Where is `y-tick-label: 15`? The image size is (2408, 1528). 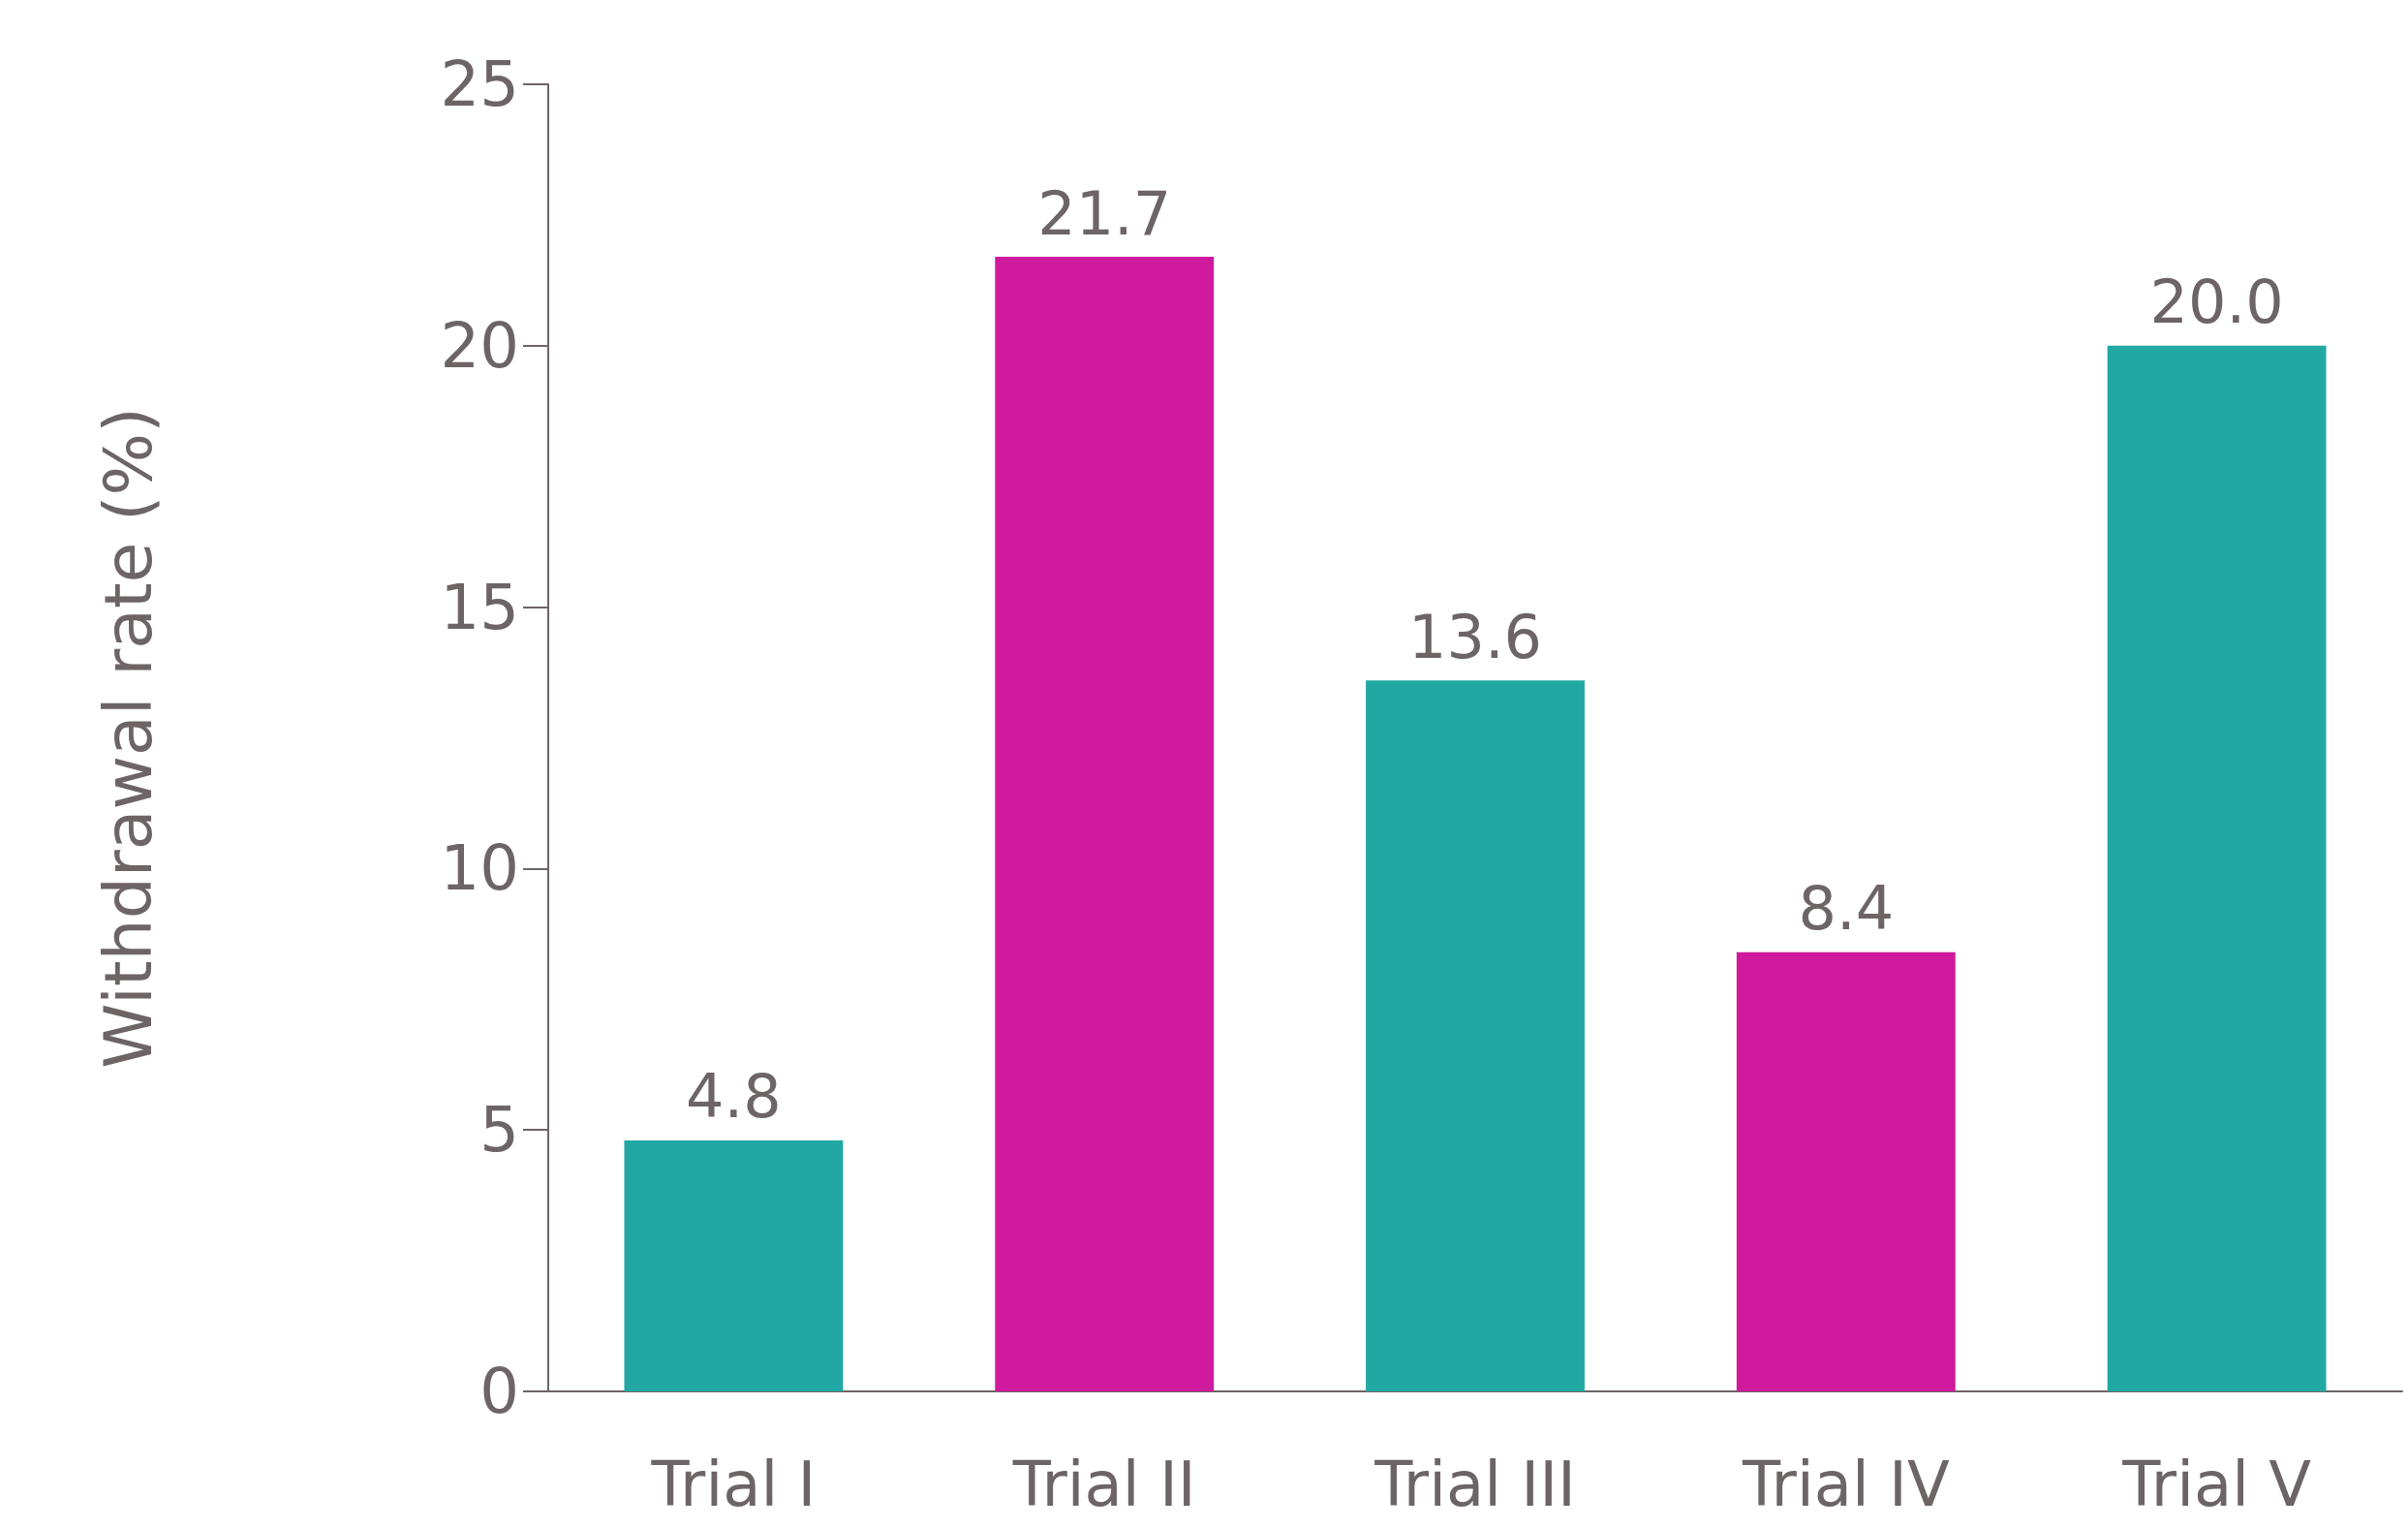
y-tick-label: 15 is located at coordinates (479, 607).